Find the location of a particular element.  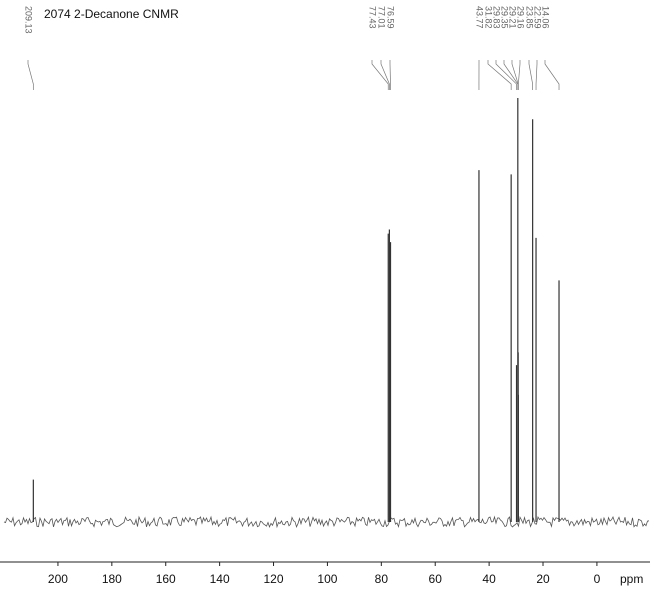

x-tick-label: 20 is located at coordinates (543, 579).